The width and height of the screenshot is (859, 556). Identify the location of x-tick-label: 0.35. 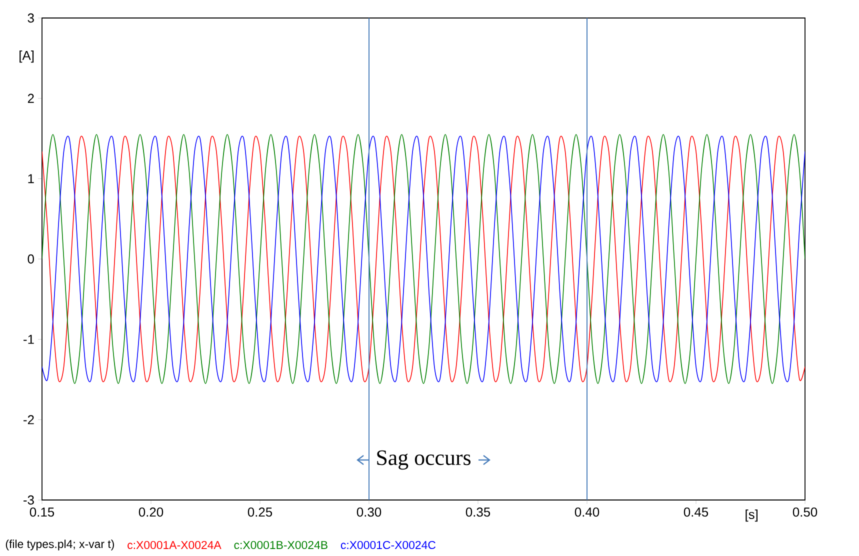
(478, 512).